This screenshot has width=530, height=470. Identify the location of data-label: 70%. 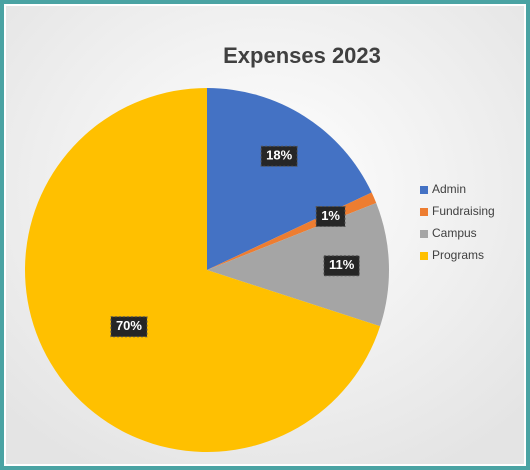
(129, 325).